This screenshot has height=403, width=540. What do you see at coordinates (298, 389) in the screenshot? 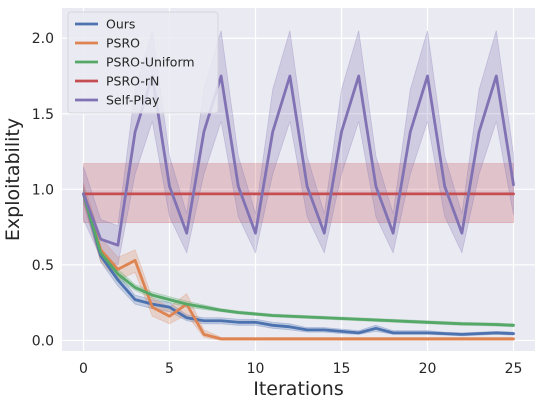
I see `x-axis-label: Iterations` at bounding box center [298, 389].